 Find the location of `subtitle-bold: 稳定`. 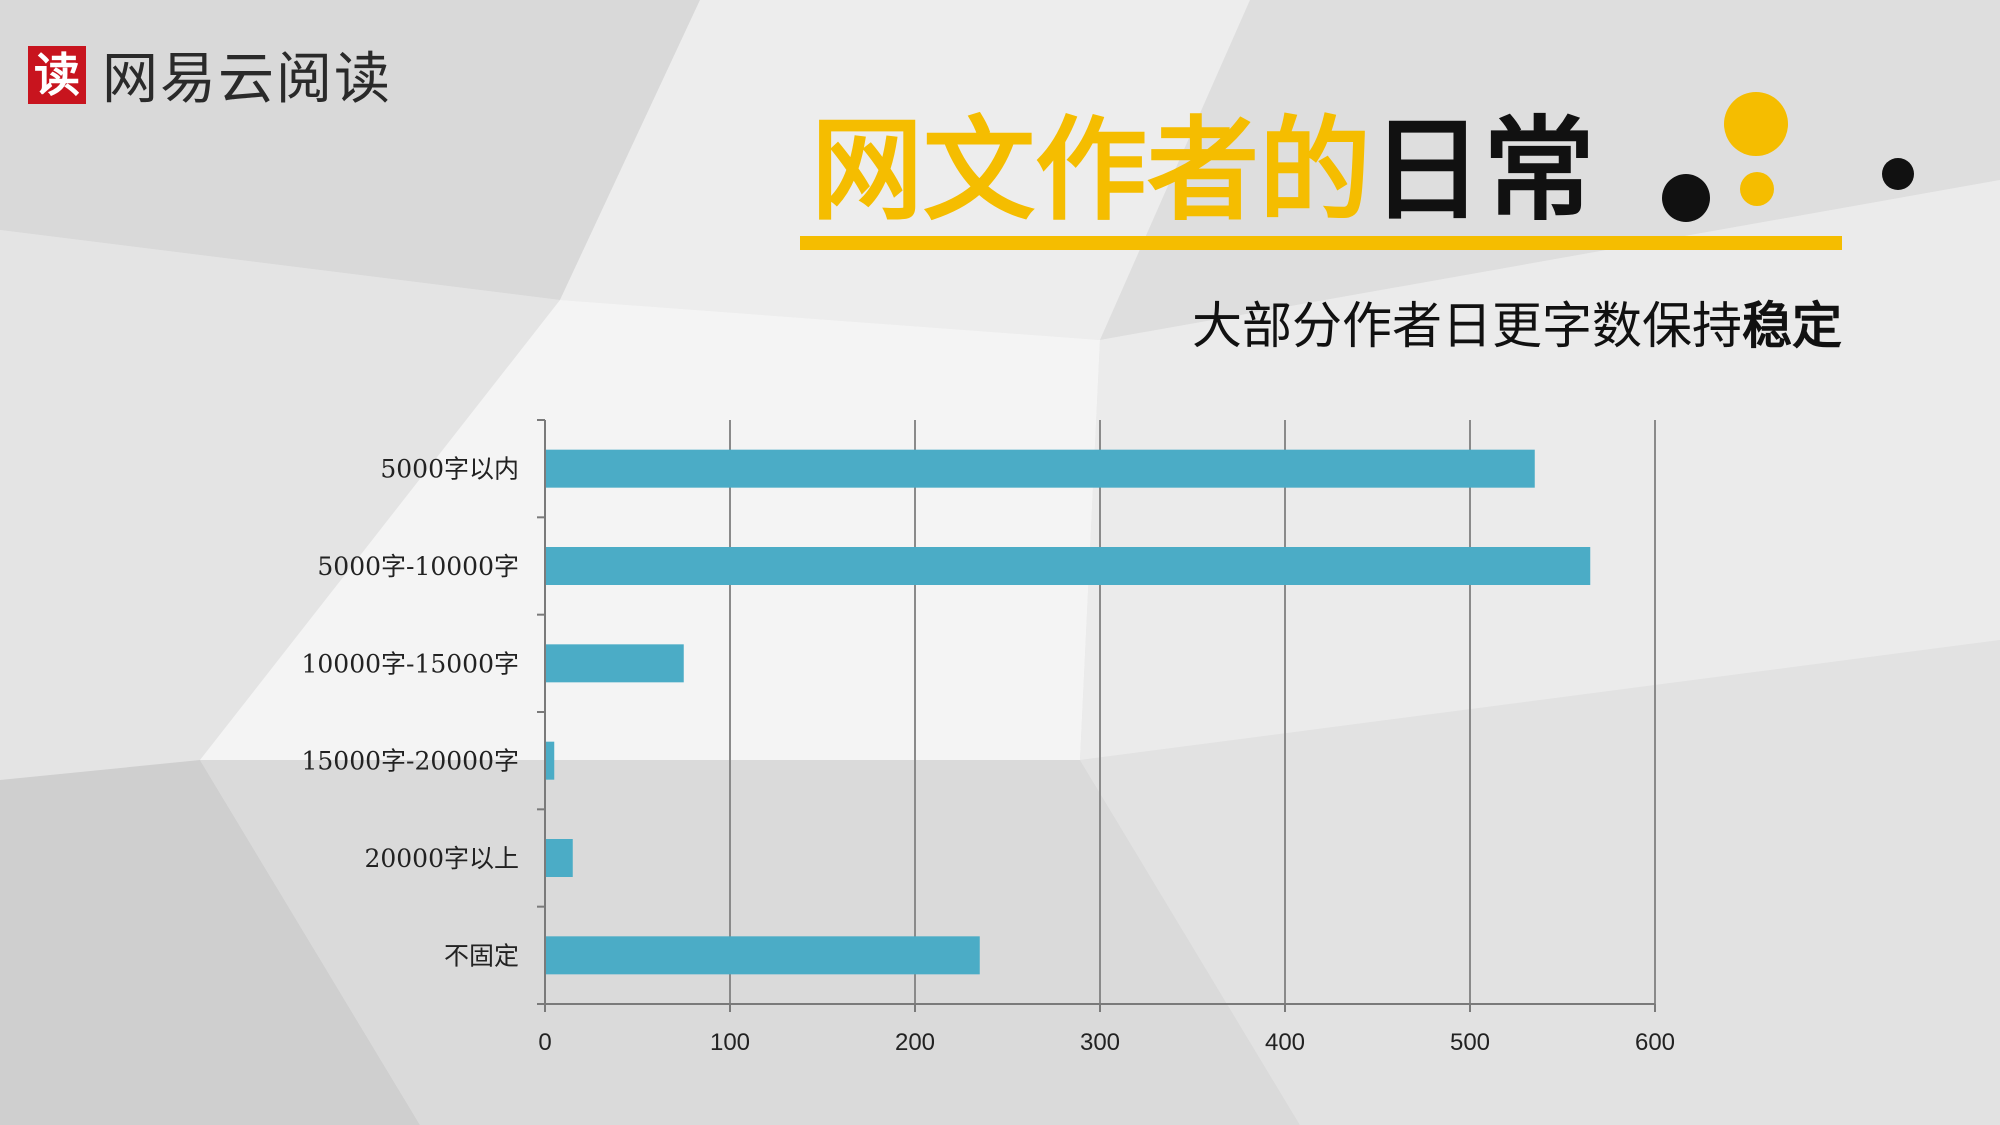

subtitle-bold: 稳定 is located at coordinates (1792, 326).